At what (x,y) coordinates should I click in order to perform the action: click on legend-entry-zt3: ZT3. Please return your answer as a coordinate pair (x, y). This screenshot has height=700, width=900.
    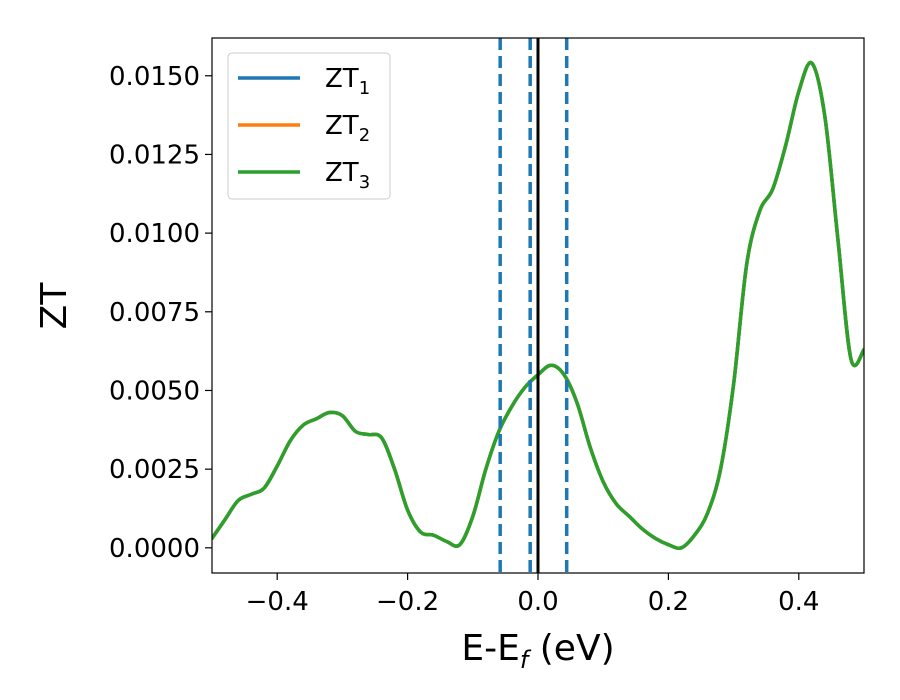
    Looking at the image, I should click on (347, 175).